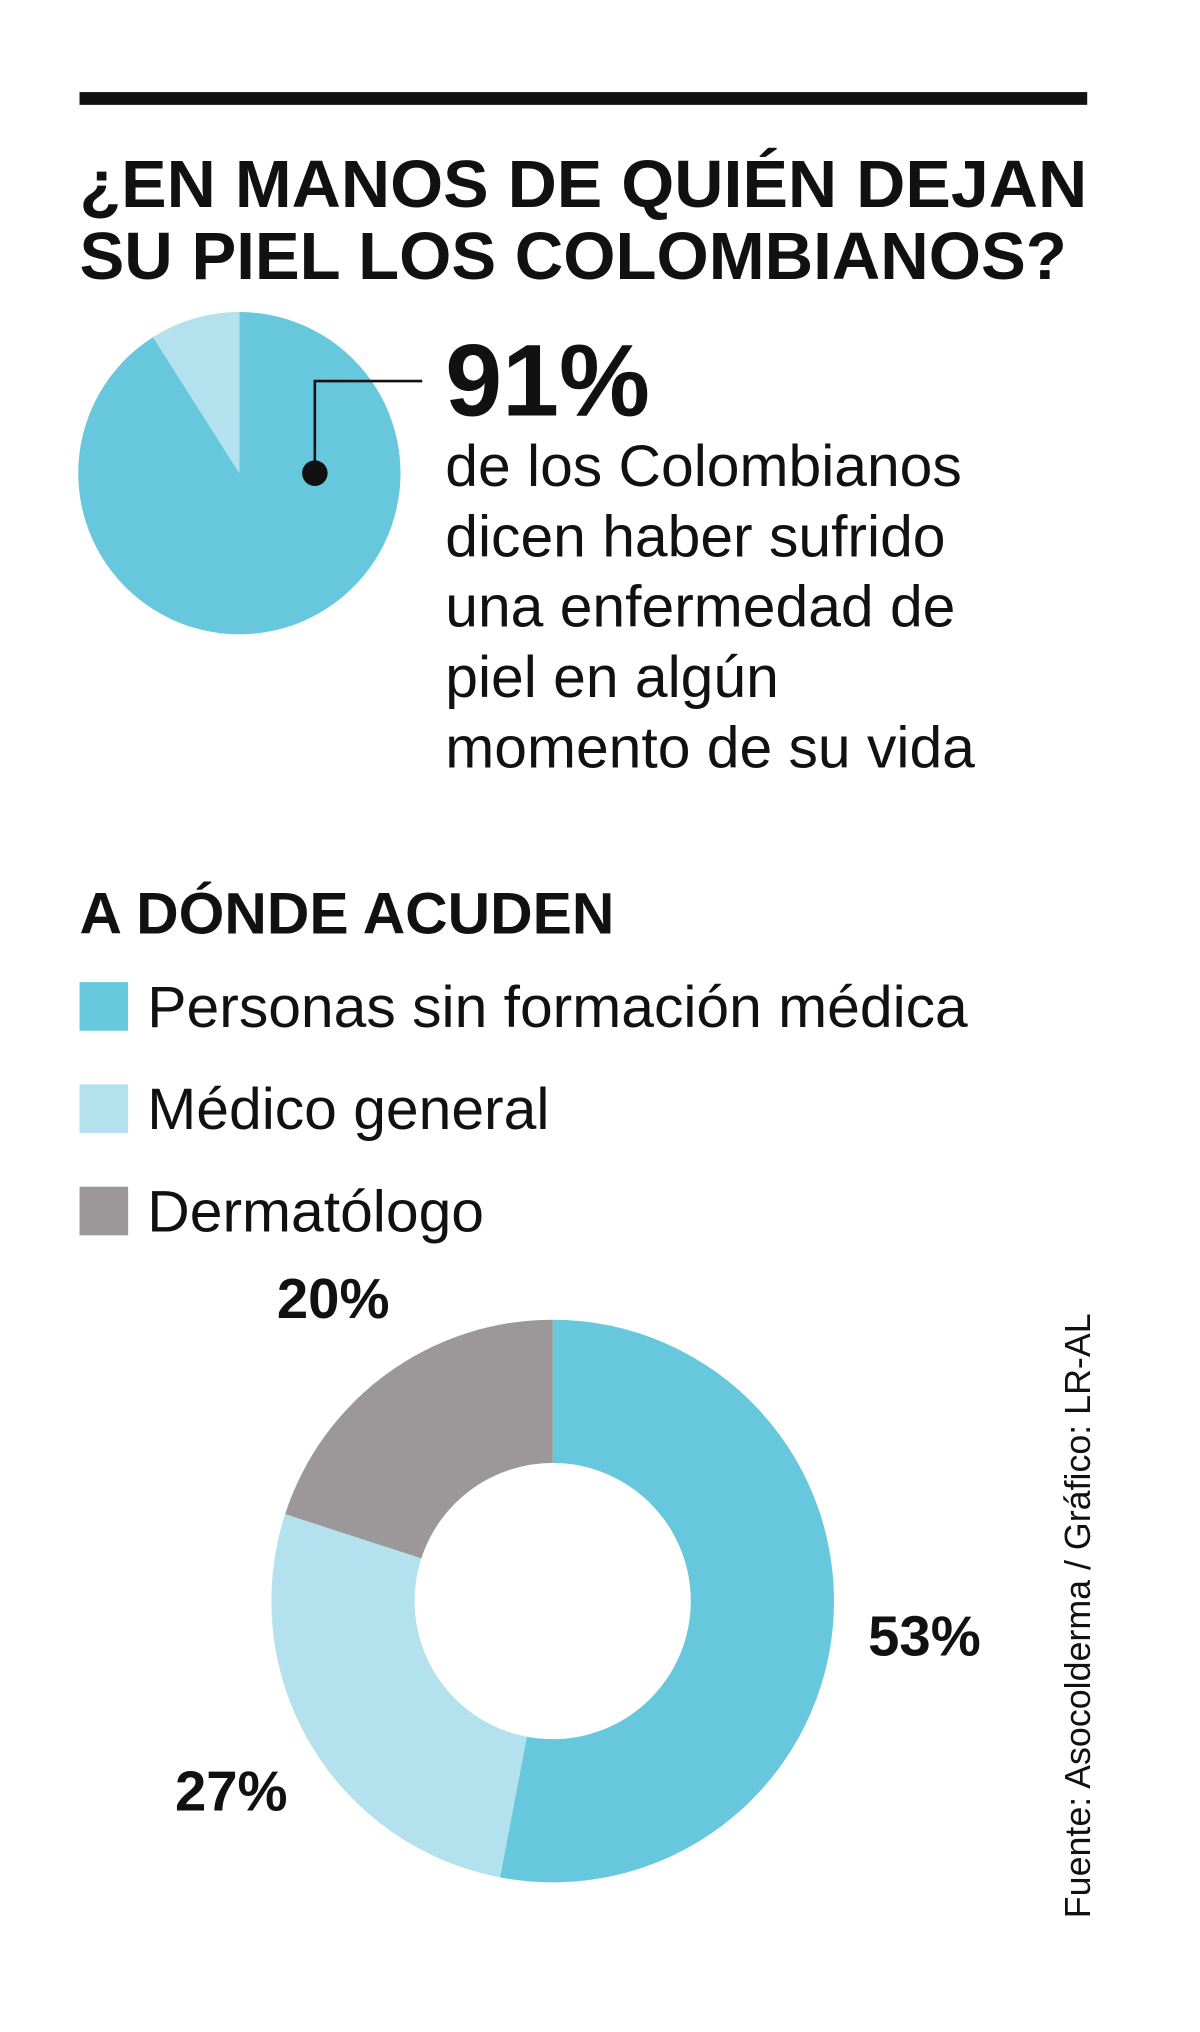  I want to click on leader-line, so click(368, 426).